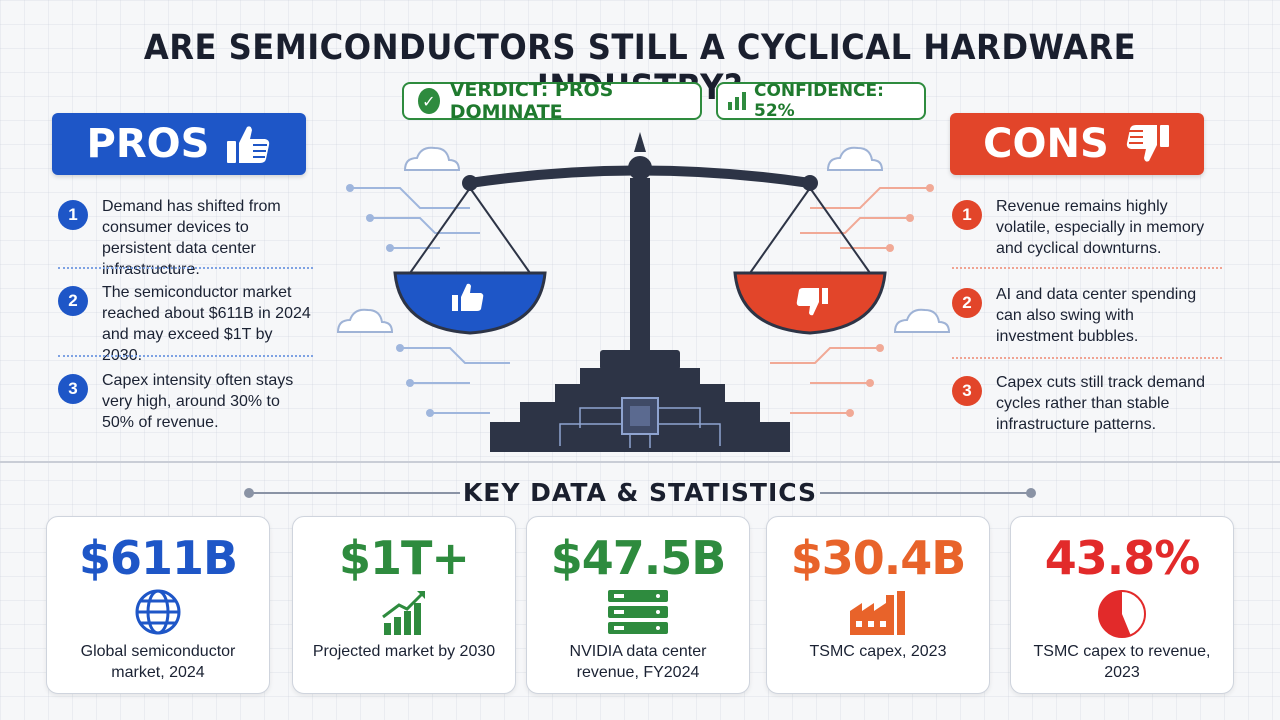  What do you see at coordinates (967, 303) in the screenshot?
I see `cons-item-number: 2` at bounding box center [967, 303].